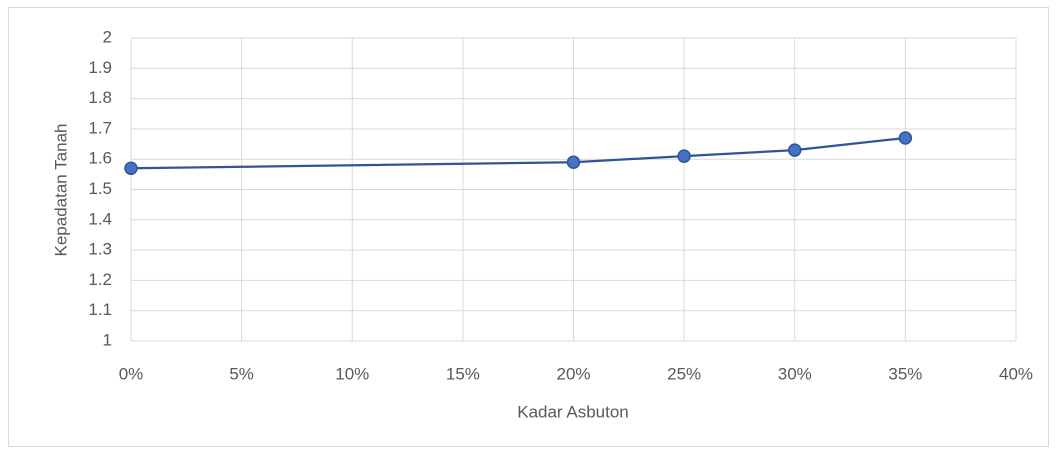  What do you see at coordinates (100, 188) in the screenshot?
I see `y-tick-label: 1.5` at bounding box center [100, 188].